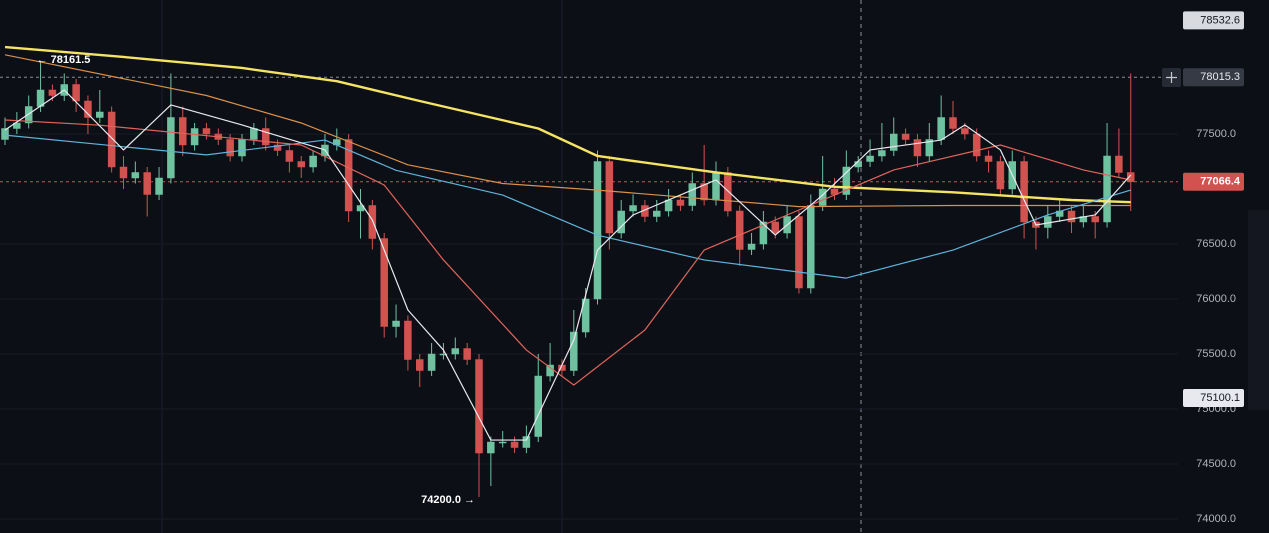 Image resolution: width=1269 pixels, height=533 pixels. What do you see at coordinates (1216, 299) in the screenshot?
I see `y-tick-label: 76000.0` at bounding box center [1216, 299].